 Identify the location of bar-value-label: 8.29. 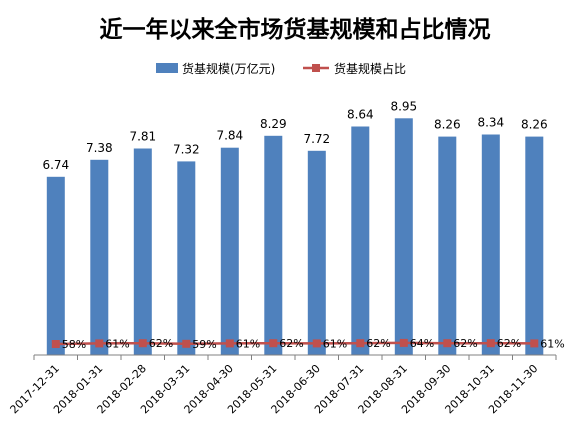
(273, 124).